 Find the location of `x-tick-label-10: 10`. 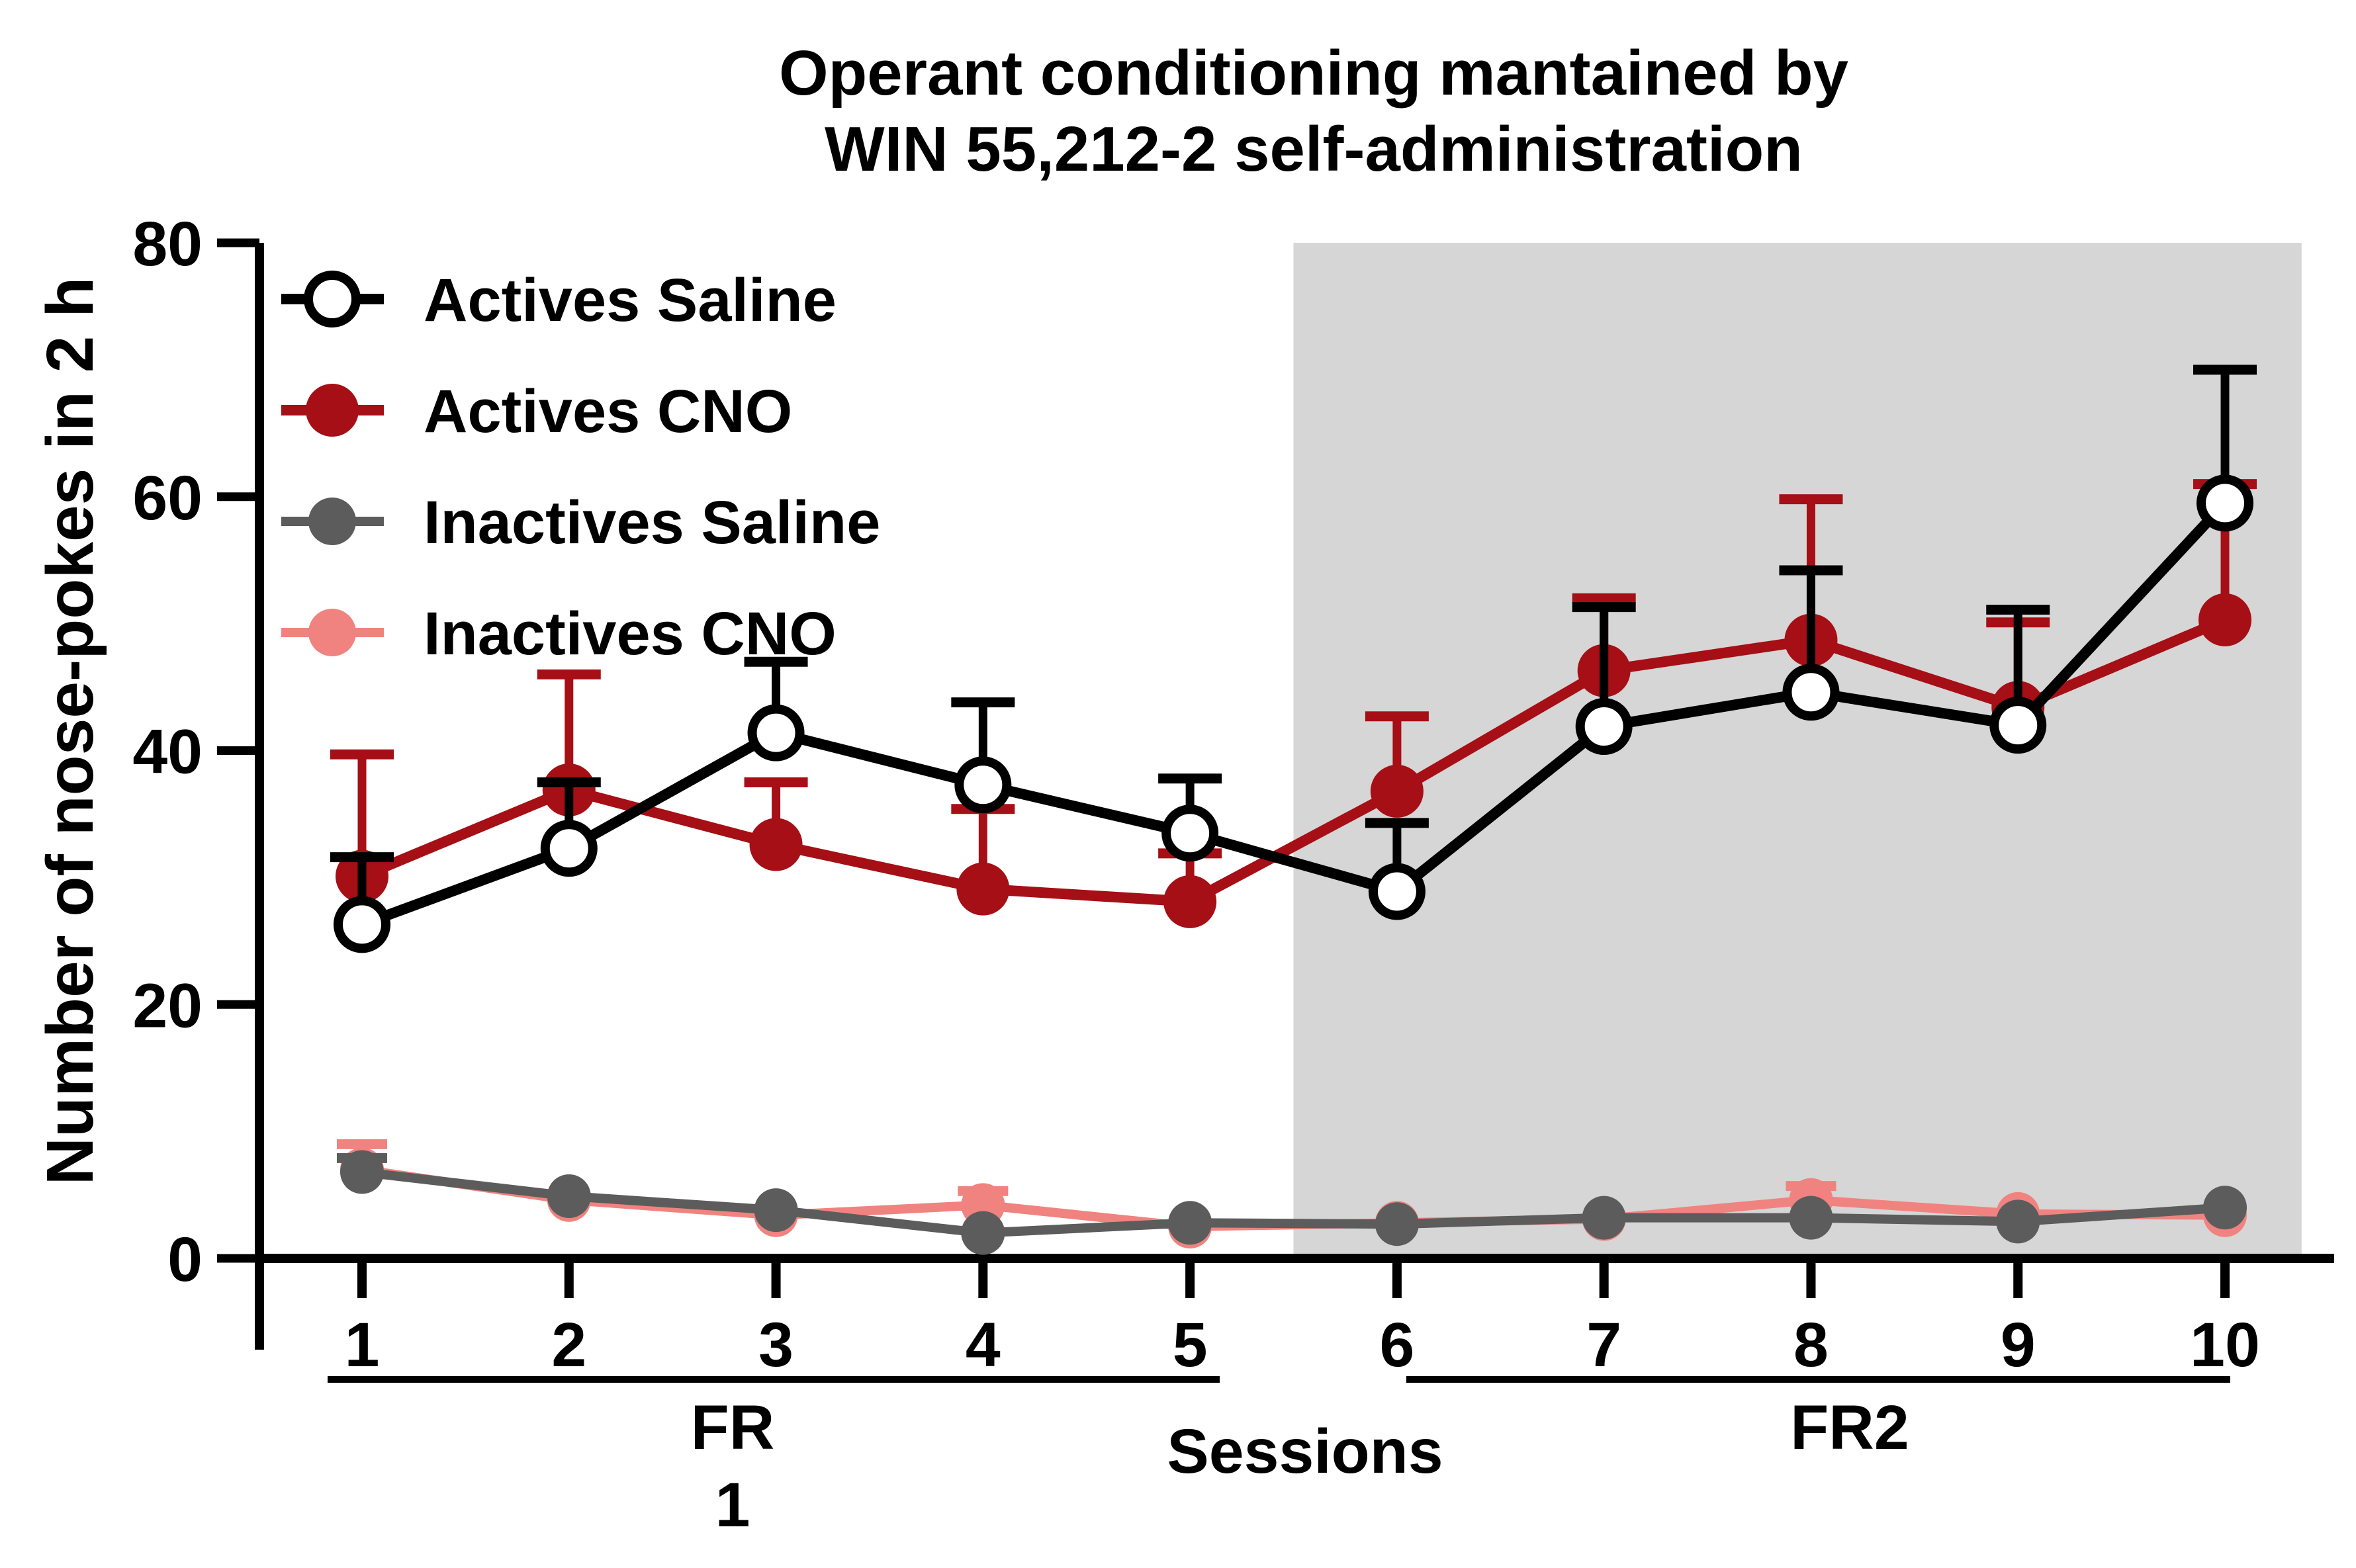

x-tick-label-10: 10 is located at coordinates (2225, 1345).